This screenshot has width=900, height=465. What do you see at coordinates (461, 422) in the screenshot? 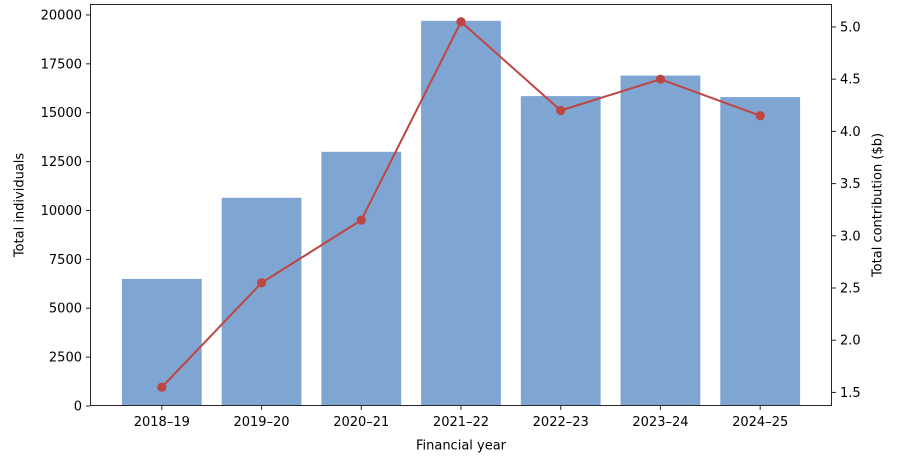
I see `x-tick-label: 2021–22` at bounding box center [461, 422].